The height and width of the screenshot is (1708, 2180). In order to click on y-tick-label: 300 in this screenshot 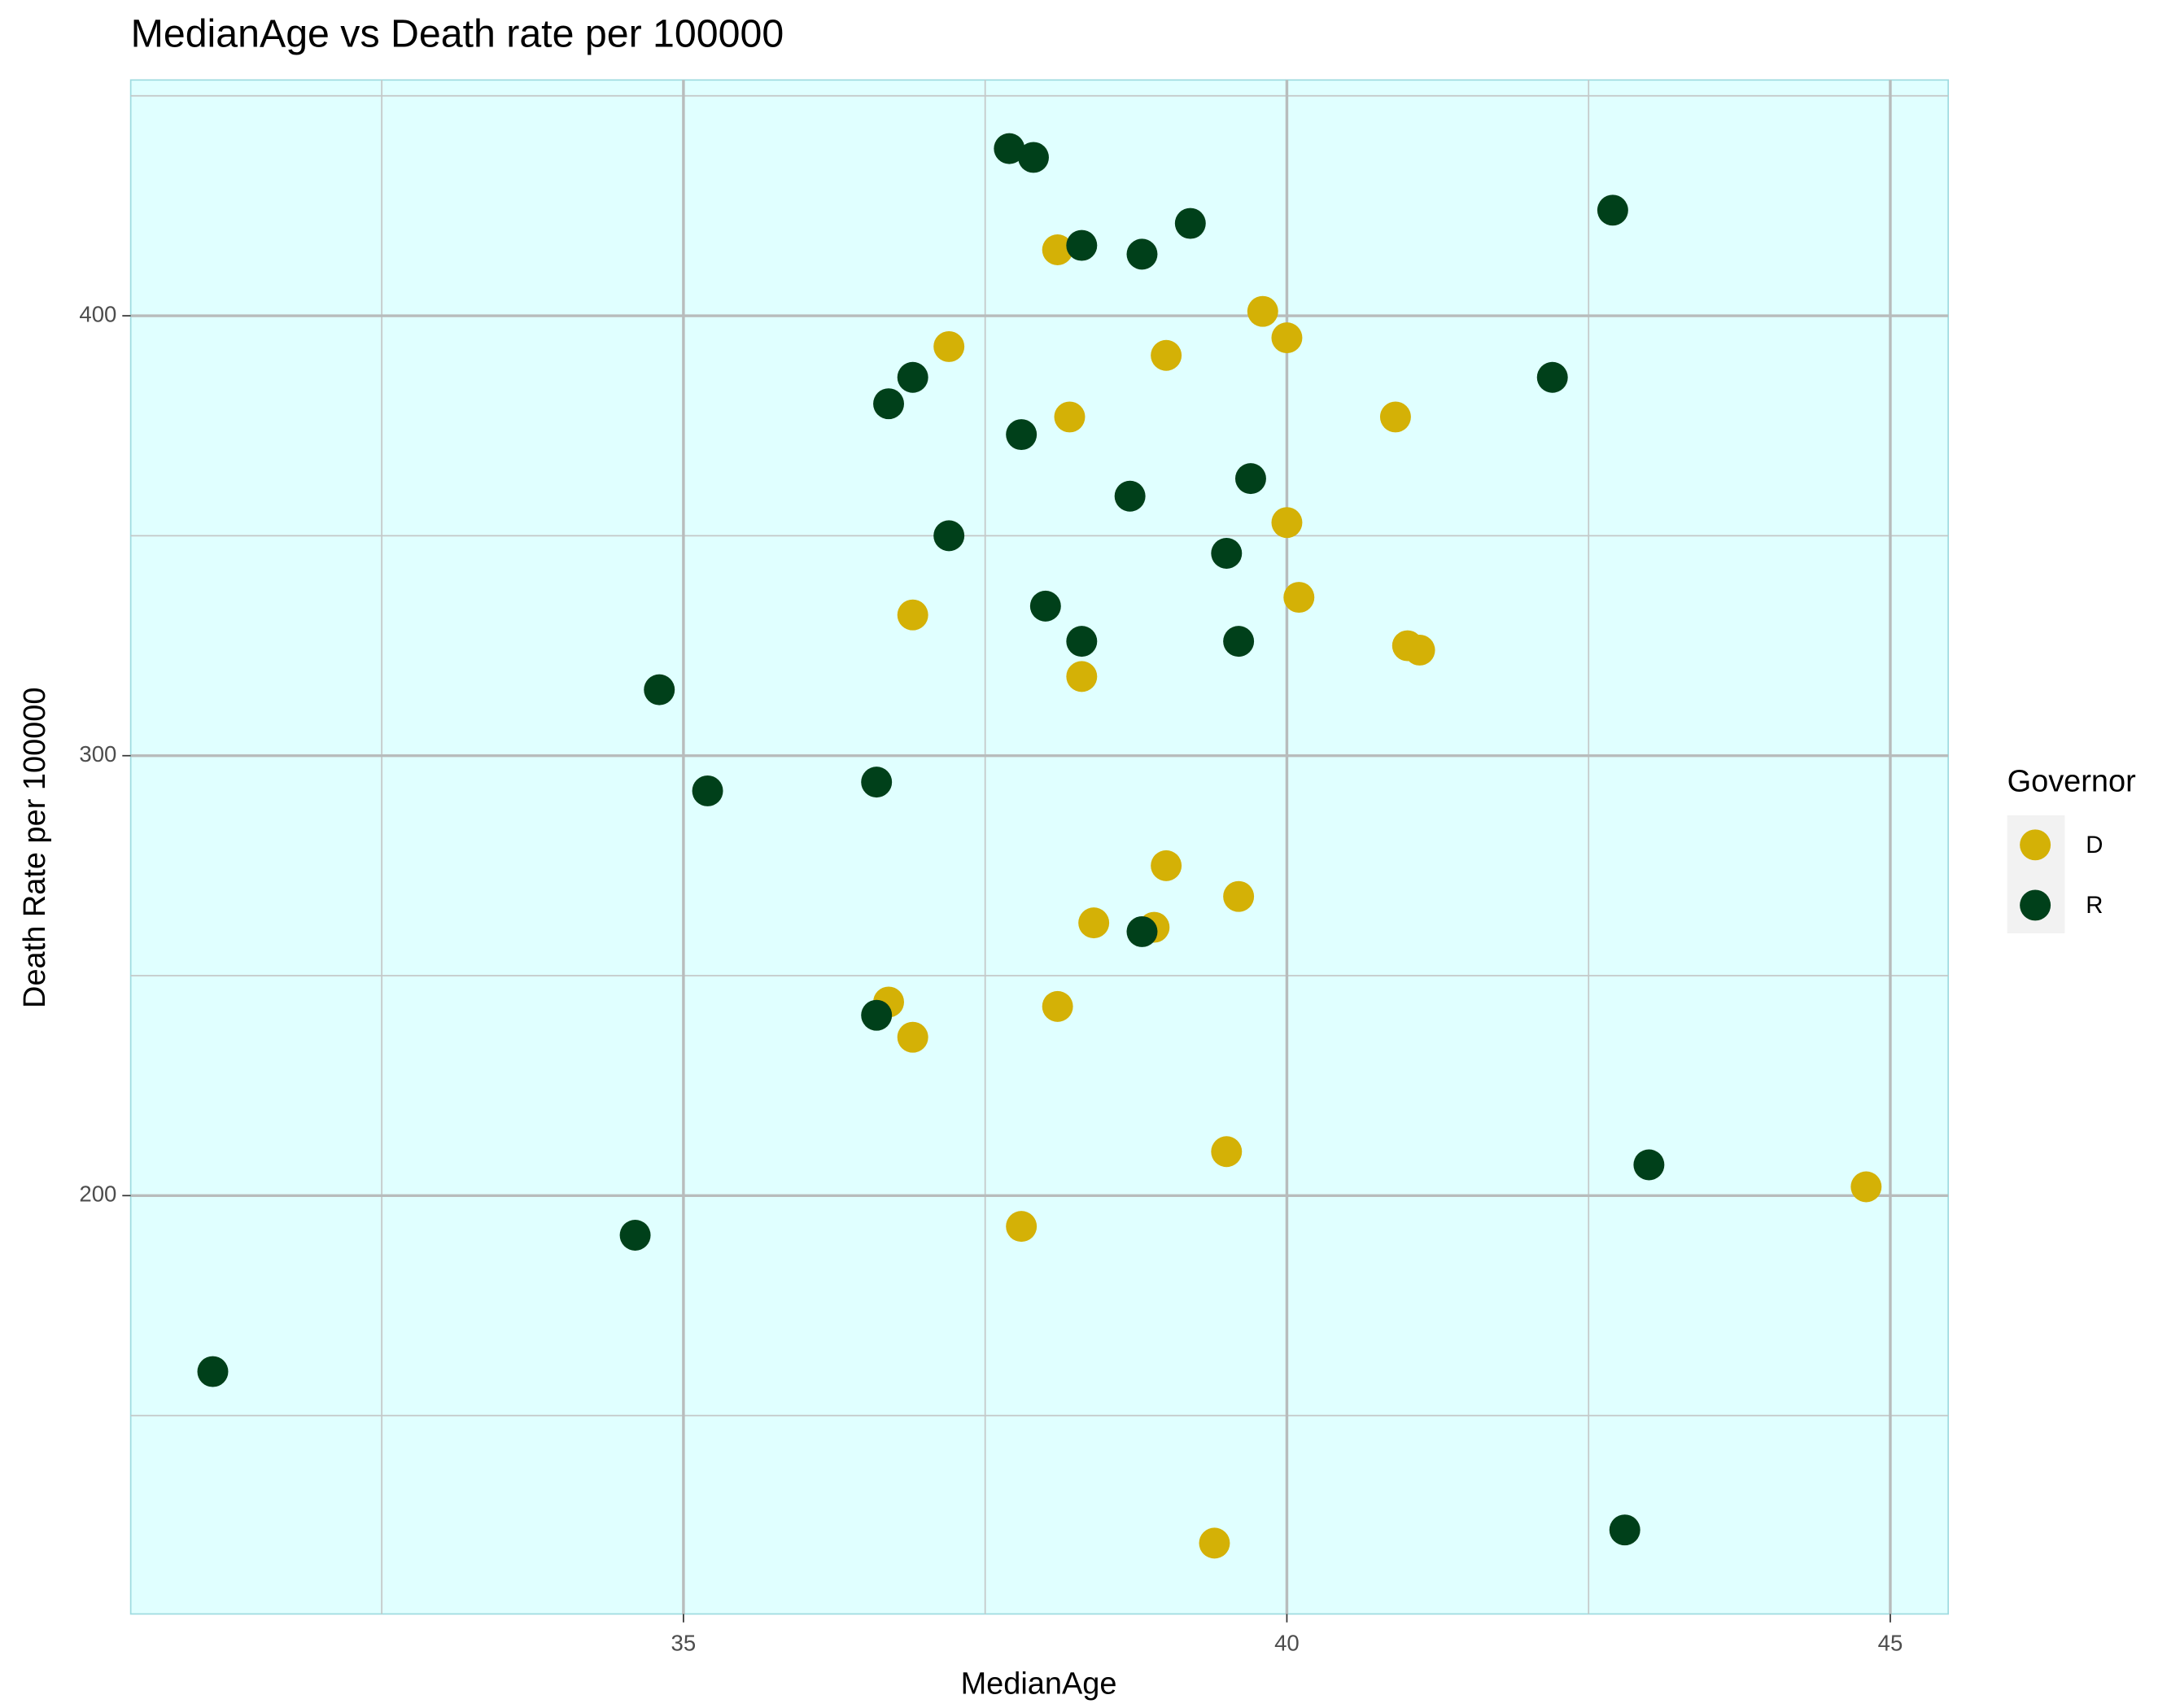, I will do `click(97, 754)`.